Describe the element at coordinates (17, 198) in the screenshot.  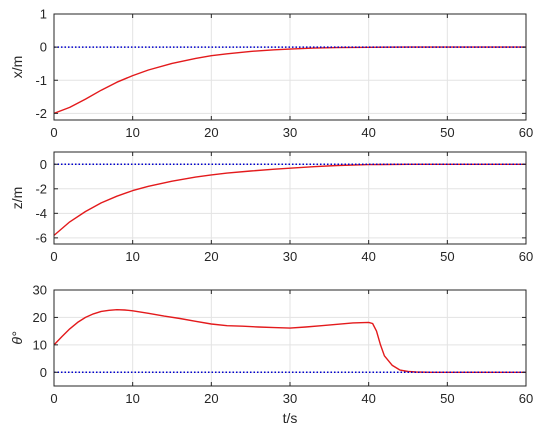
I see `y-axis-label: z/m` at that location.